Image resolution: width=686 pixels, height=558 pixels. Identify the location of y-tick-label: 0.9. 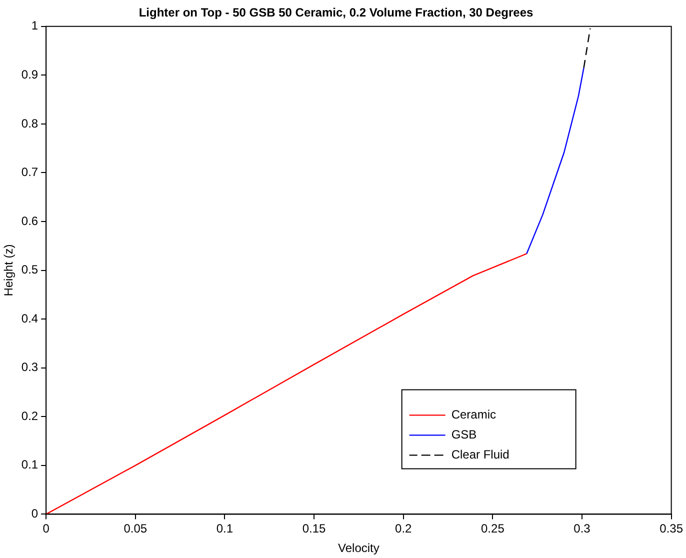
(29, 74).